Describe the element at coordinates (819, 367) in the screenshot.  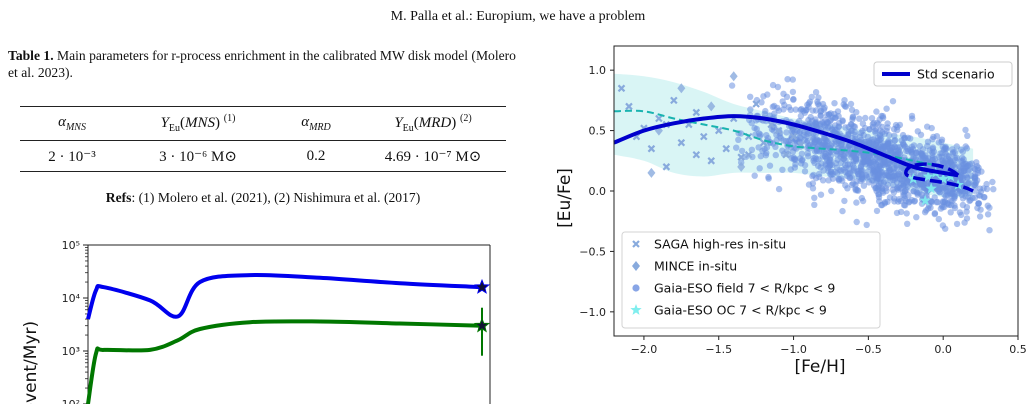
I see `eu-fe-xlabel: [Fe/H]` at that location.